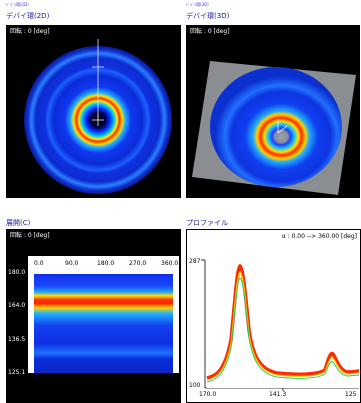  What do you see at coordinates (17, 372) in the screenshot?
I see `y-tick: 125.1` at bounding box center [17, 372].